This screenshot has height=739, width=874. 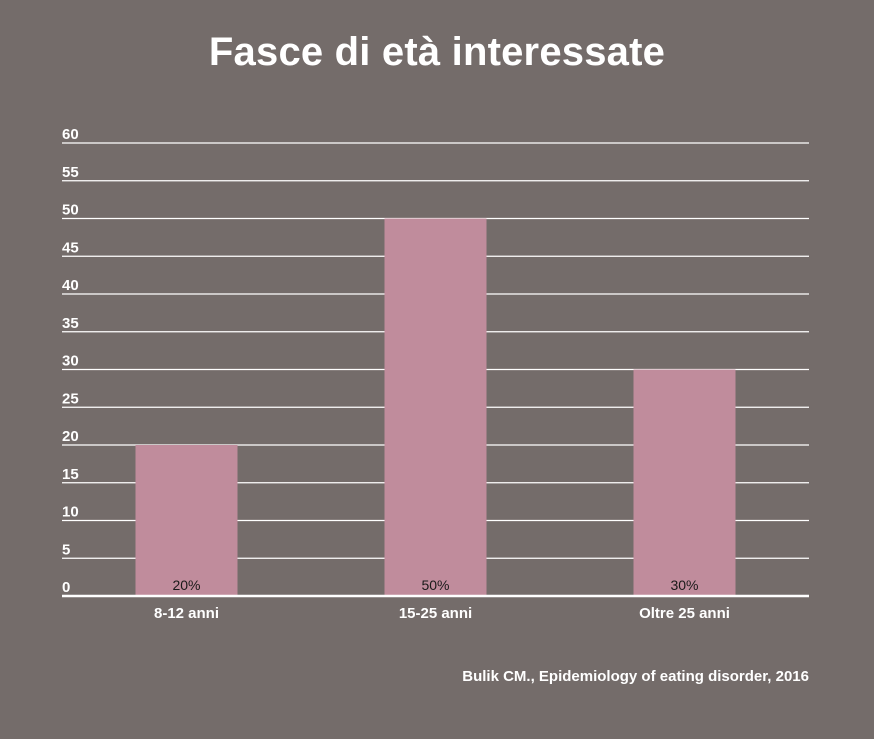 I want to click on x-tick-label: Oltre 25 anni, so click(x=684, y=613).